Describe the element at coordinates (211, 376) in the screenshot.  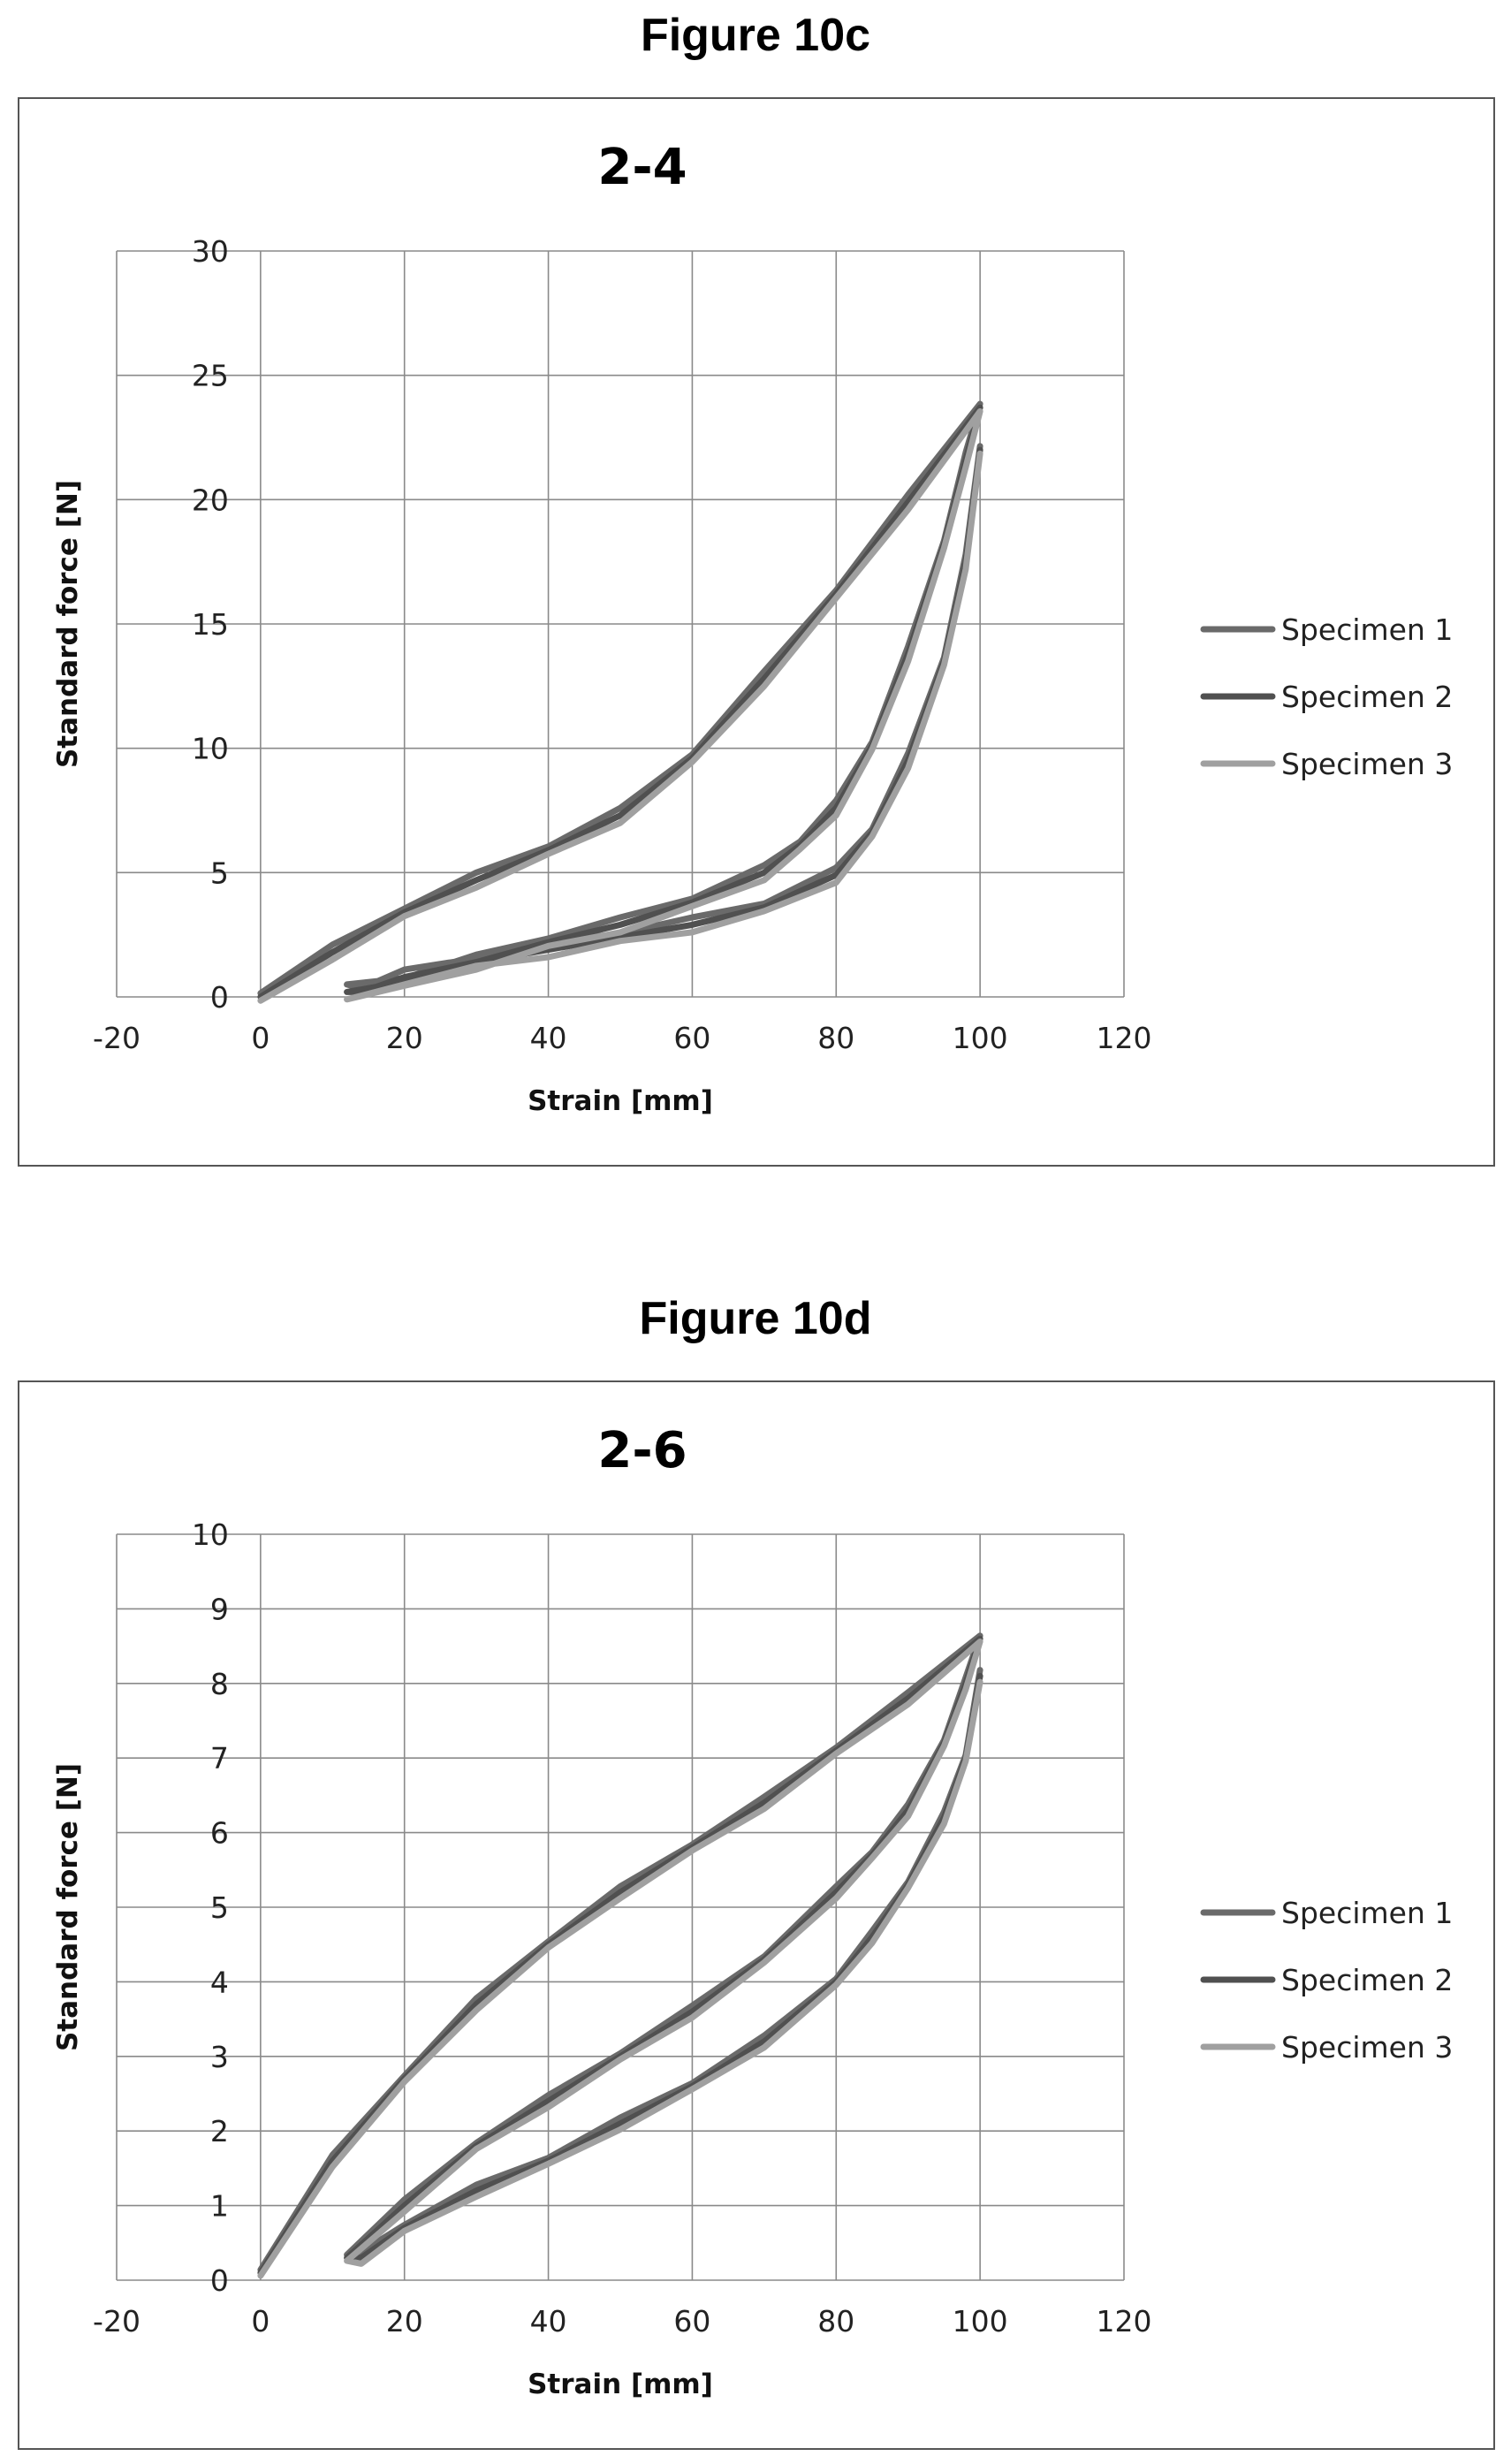
I see `y-tick-label: 25` at that location.